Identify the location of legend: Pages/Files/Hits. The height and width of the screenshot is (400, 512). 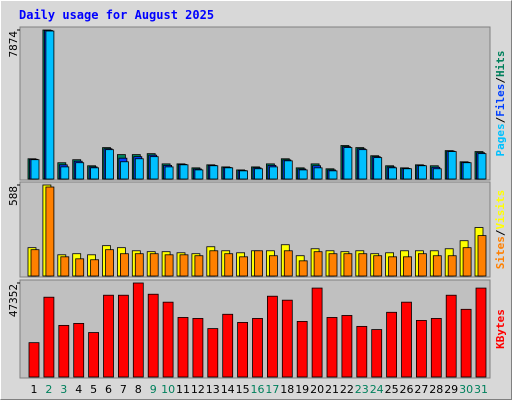
(500, 104).